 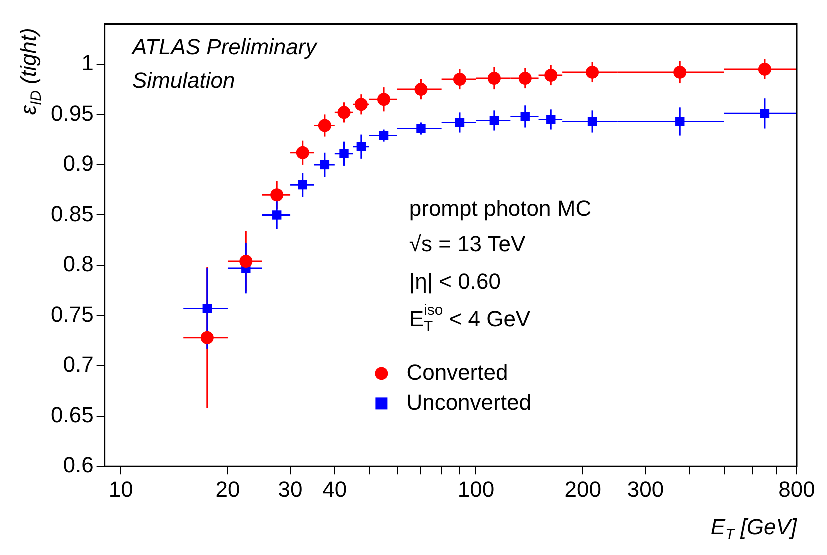 I want to click on y-tick-label: 0.95, so click(x=72, y=113).